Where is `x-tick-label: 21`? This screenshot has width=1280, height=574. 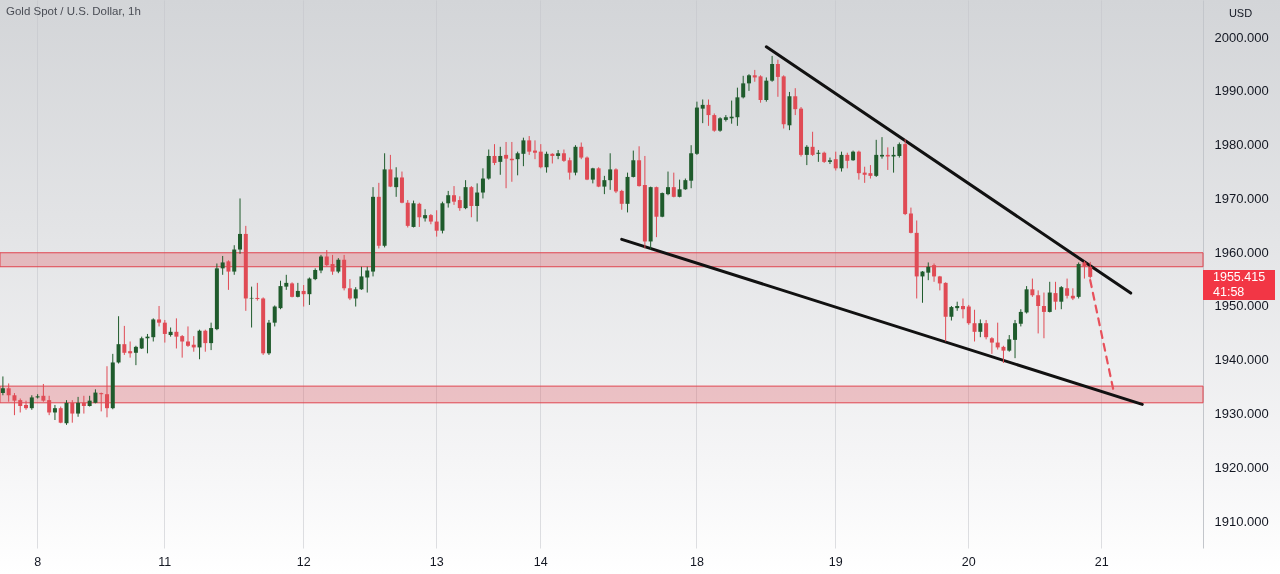 x-tick-label: 21 is located at coordinates (1101, 561).